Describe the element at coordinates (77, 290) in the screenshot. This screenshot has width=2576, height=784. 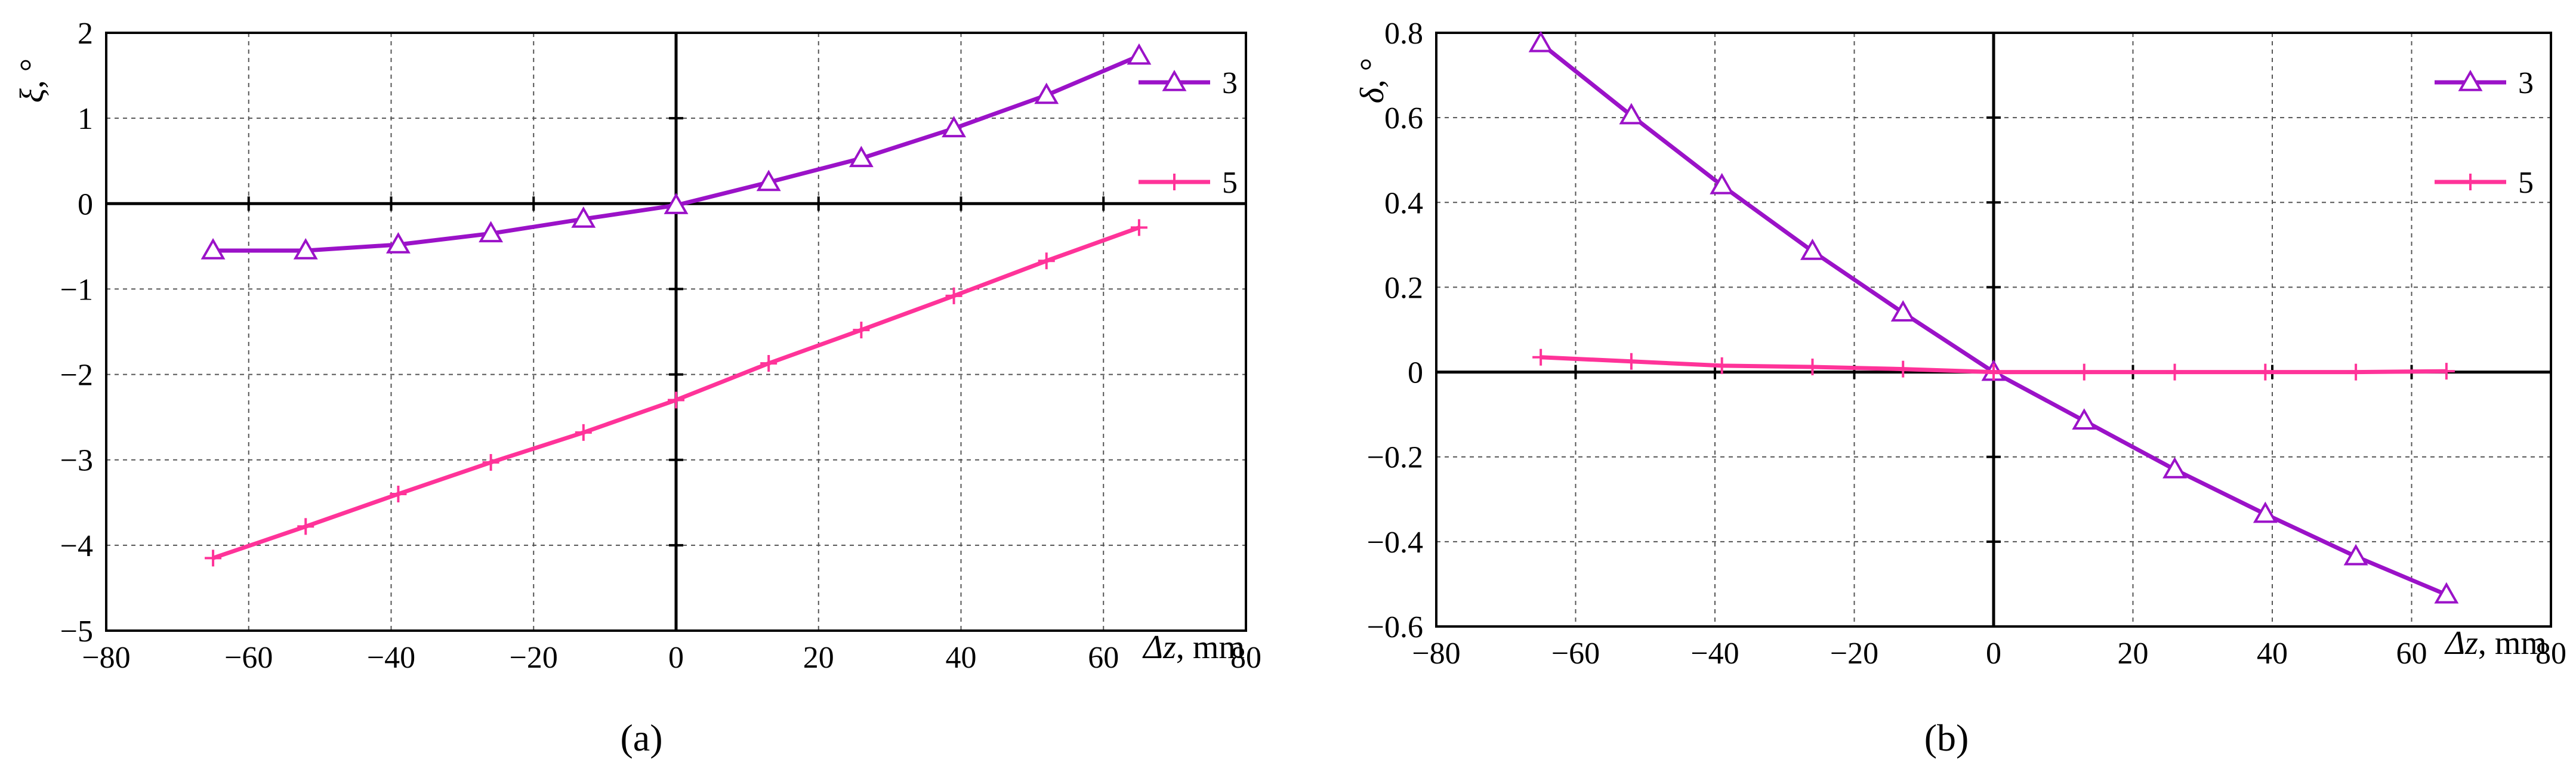
I see `y-tick-label: −1` at that location.